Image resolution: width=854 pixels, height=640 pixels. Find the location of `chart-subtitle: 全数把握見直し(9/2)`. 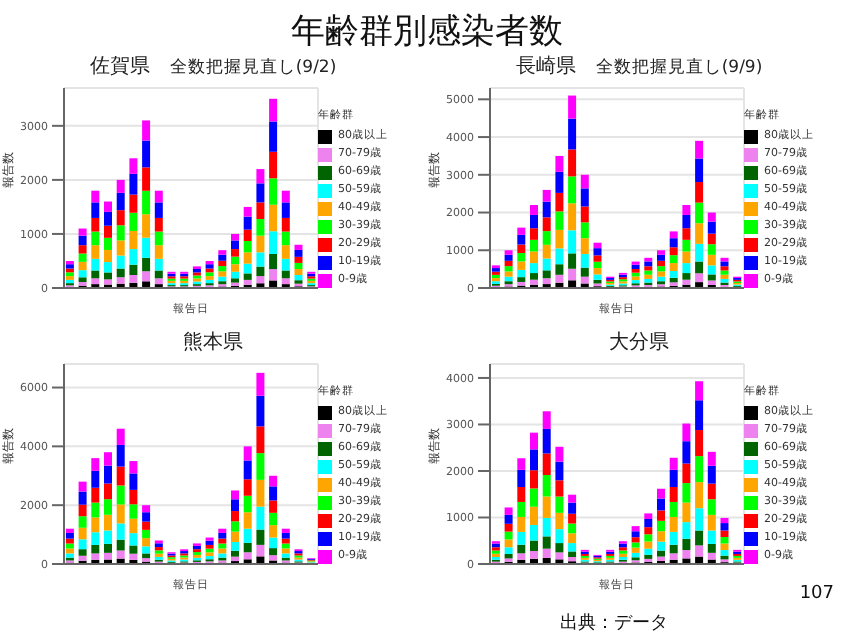

chart-subtitle: 全数把握見直し(9/2) is located at coordinates (253, 68).